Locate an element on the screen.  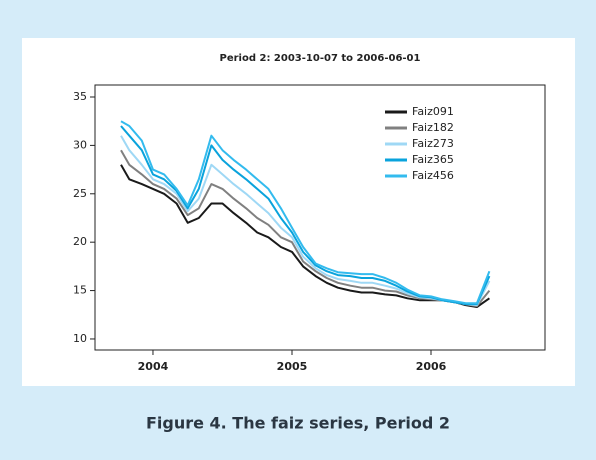
y-tick-label: 20 is located at coordinates (80, 241).